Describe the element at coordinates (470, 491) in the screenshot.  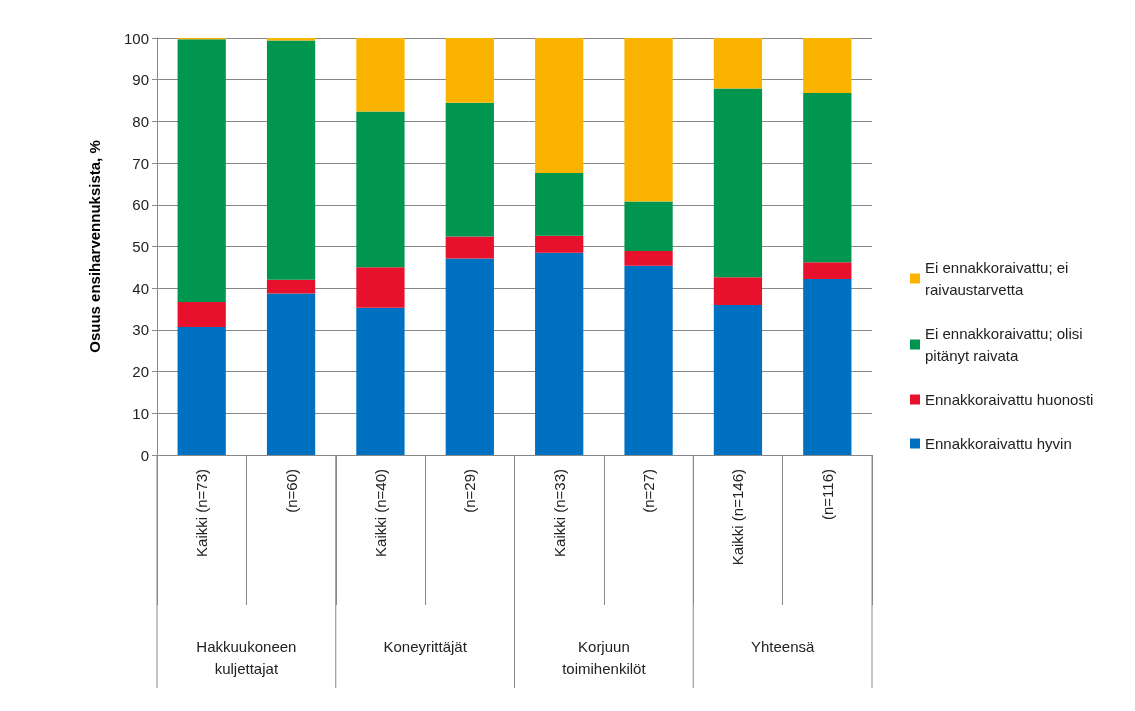
I see `x-tick-label: (n=29)` at that location.